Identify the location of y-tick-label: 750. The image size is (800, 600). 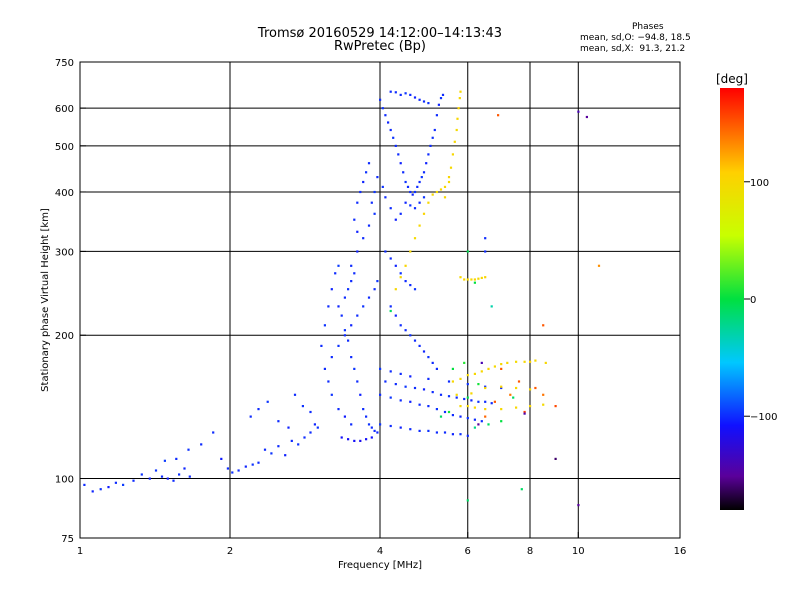
(64, 63).